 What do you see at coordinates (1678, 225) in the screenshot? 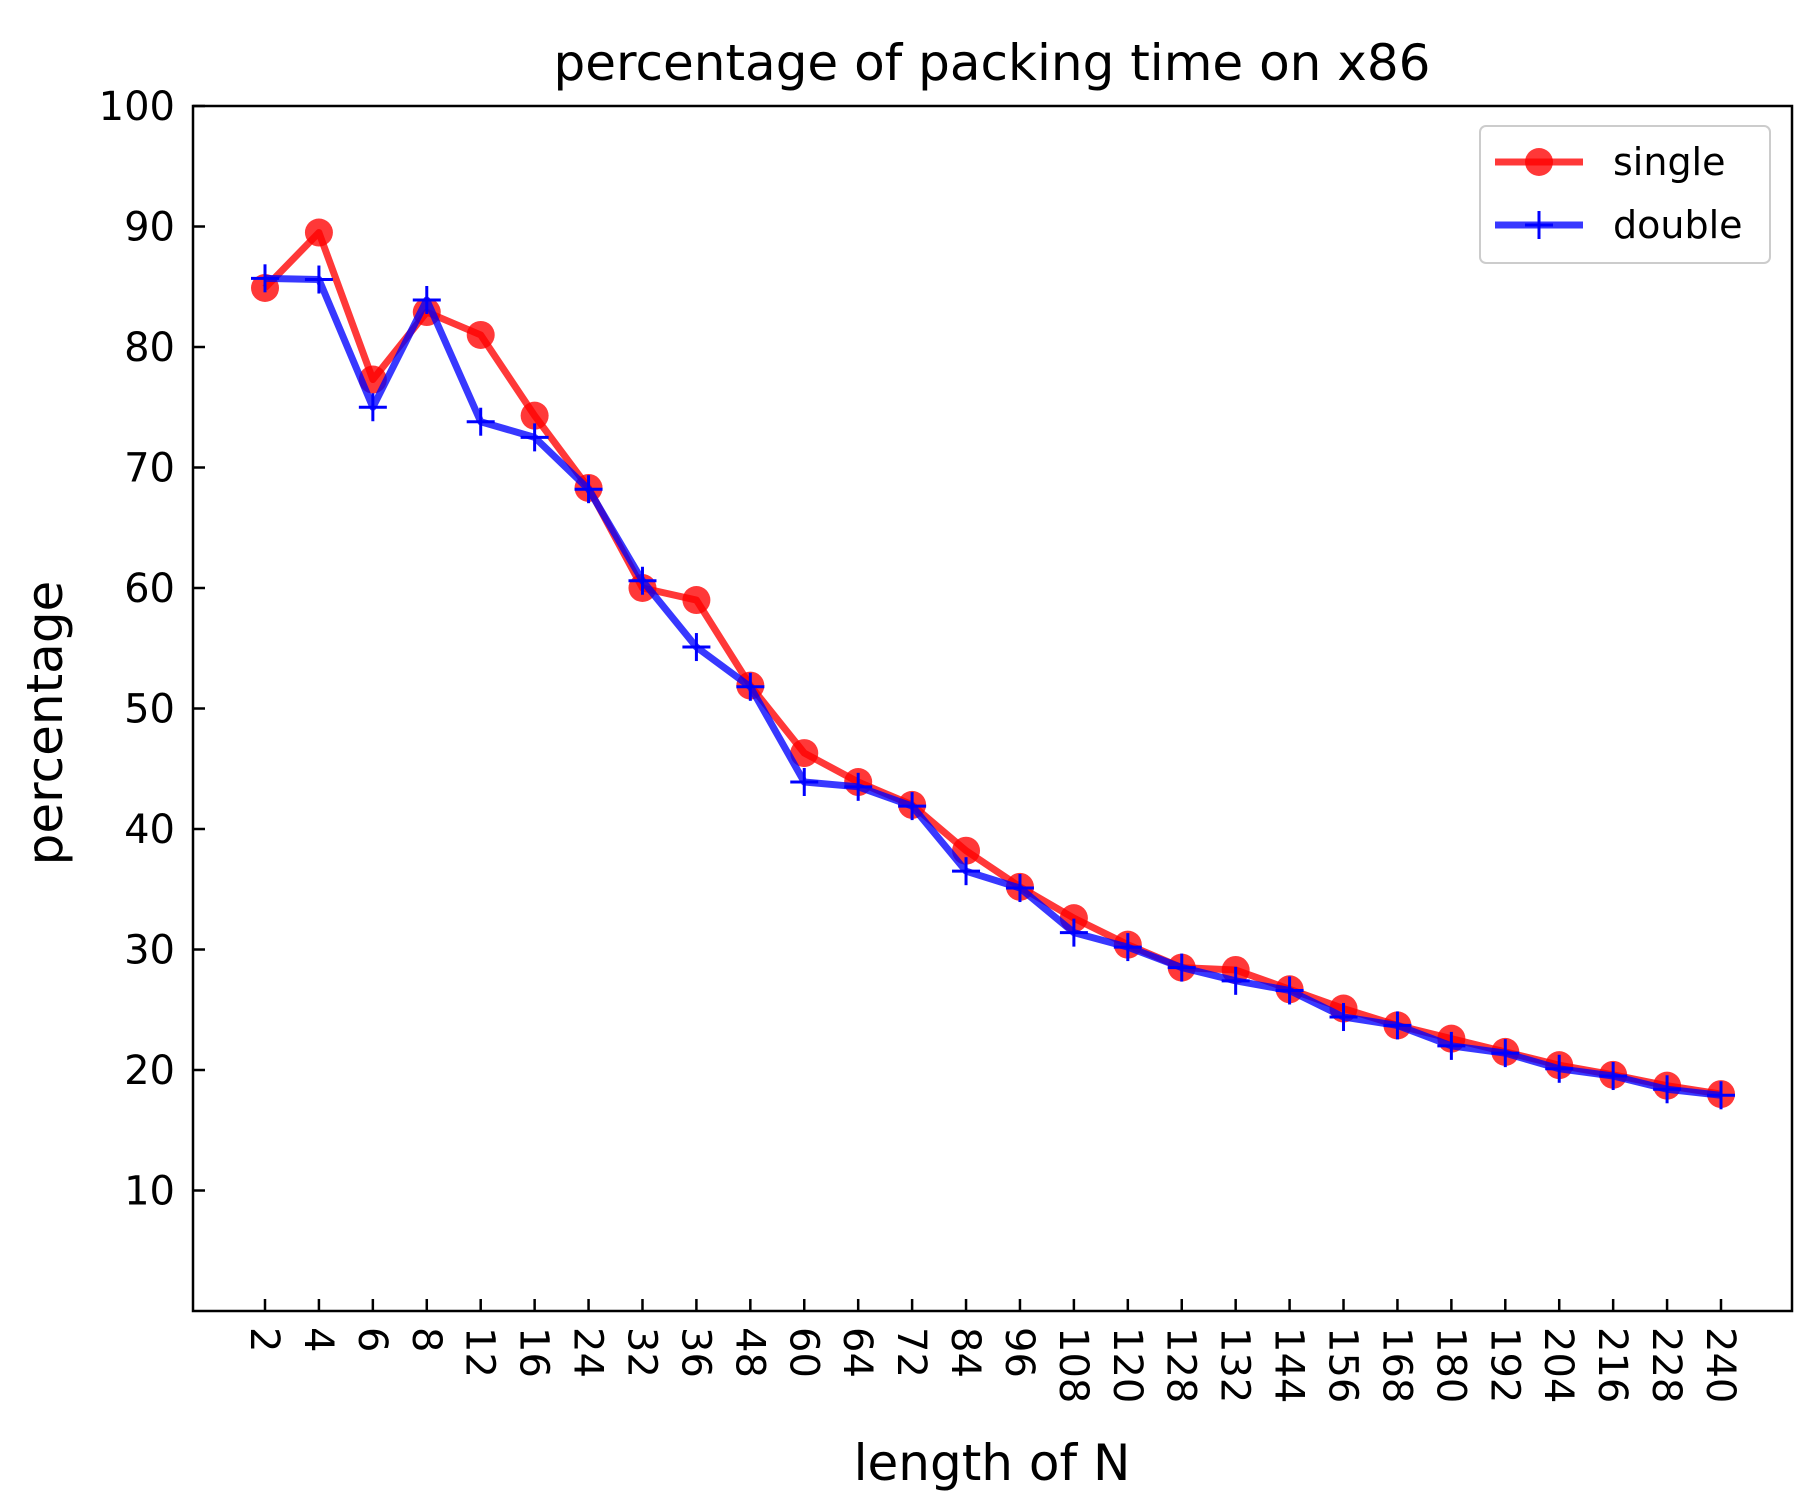
I see `legend-label: double` at bounding box center [1678, 225].